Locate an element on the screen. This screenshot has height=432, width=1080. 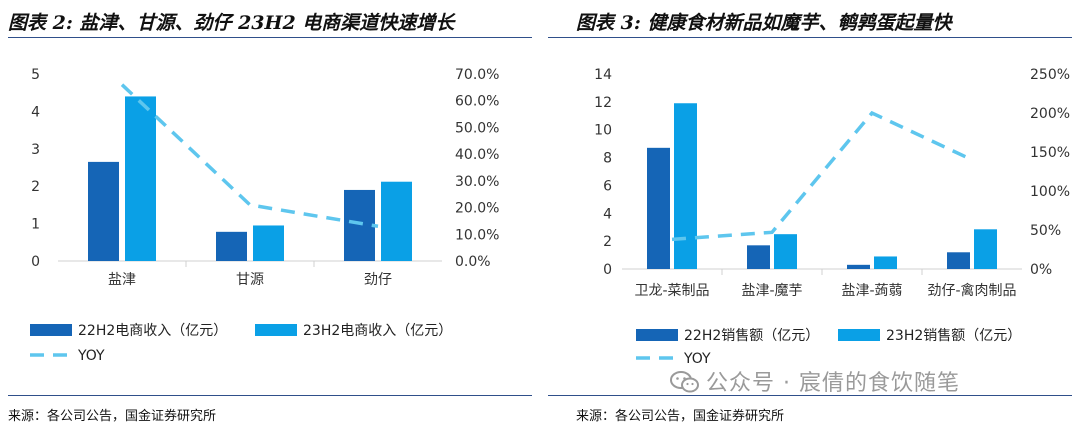
right-y2-tick-label: 100% is located at coordinates (1050, 192).